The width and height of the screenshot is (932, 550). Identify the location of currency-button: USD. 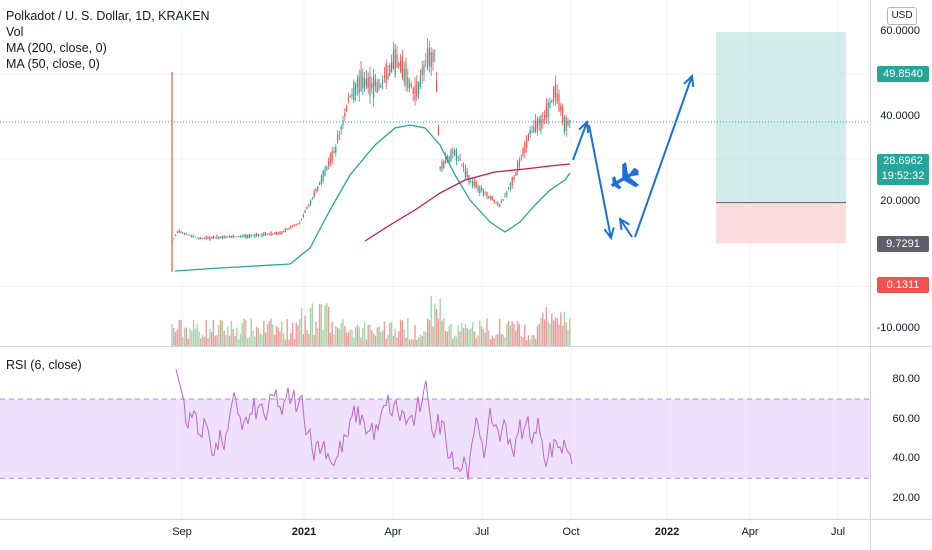
(902, 16).